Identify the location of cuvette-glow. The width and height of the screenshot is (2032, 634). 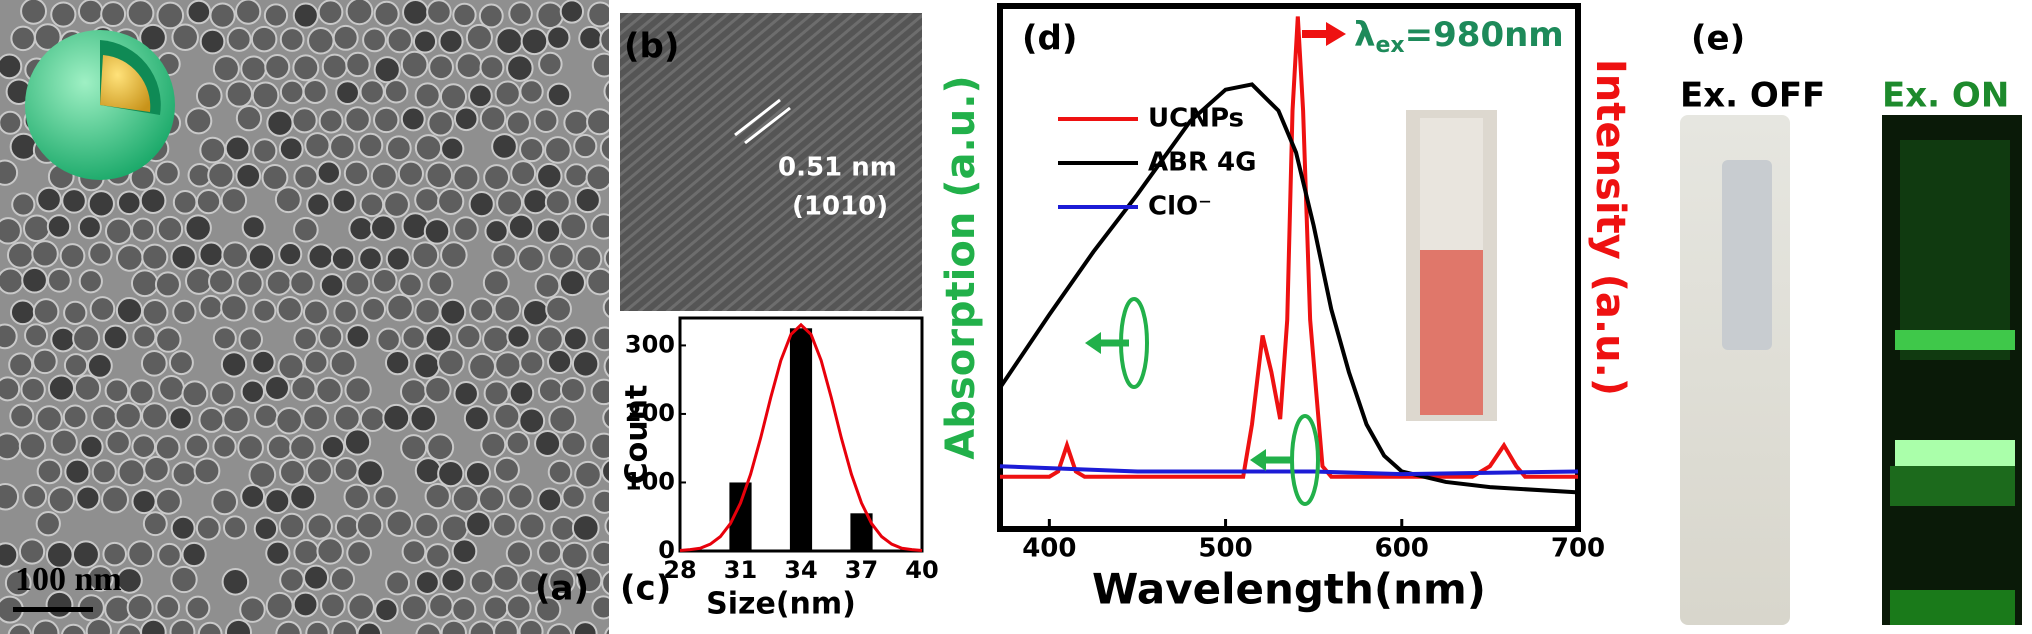
(1955, 340).